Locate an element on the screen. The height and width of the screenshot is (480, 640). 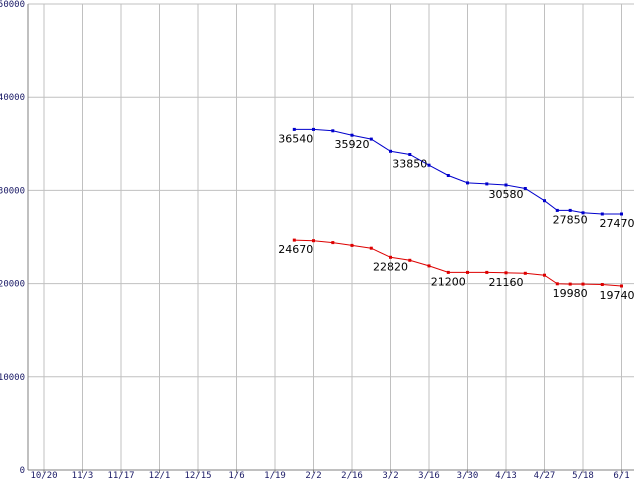
data-label: 27850 is located at coordinates (570, 219).